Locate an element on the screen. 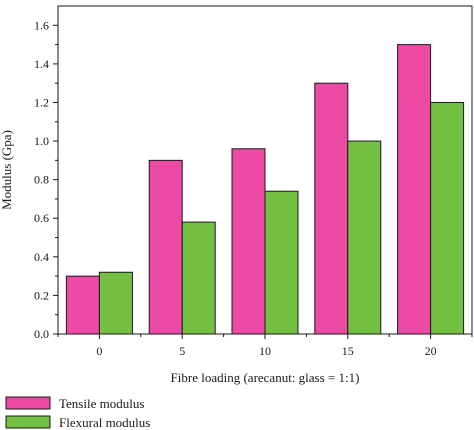 The width and height of the screenshot is (474, 430). y-tick-label: 1.0 is located at coordinates (41, 141).